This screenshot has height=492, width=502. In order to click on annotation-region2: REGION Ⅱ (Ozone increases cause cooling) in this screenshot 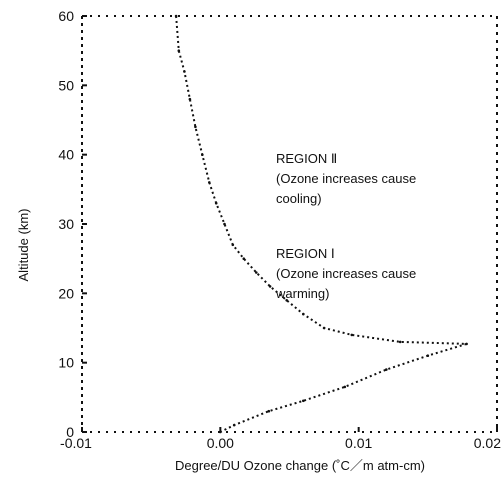, I will do `click(346, 178)`.